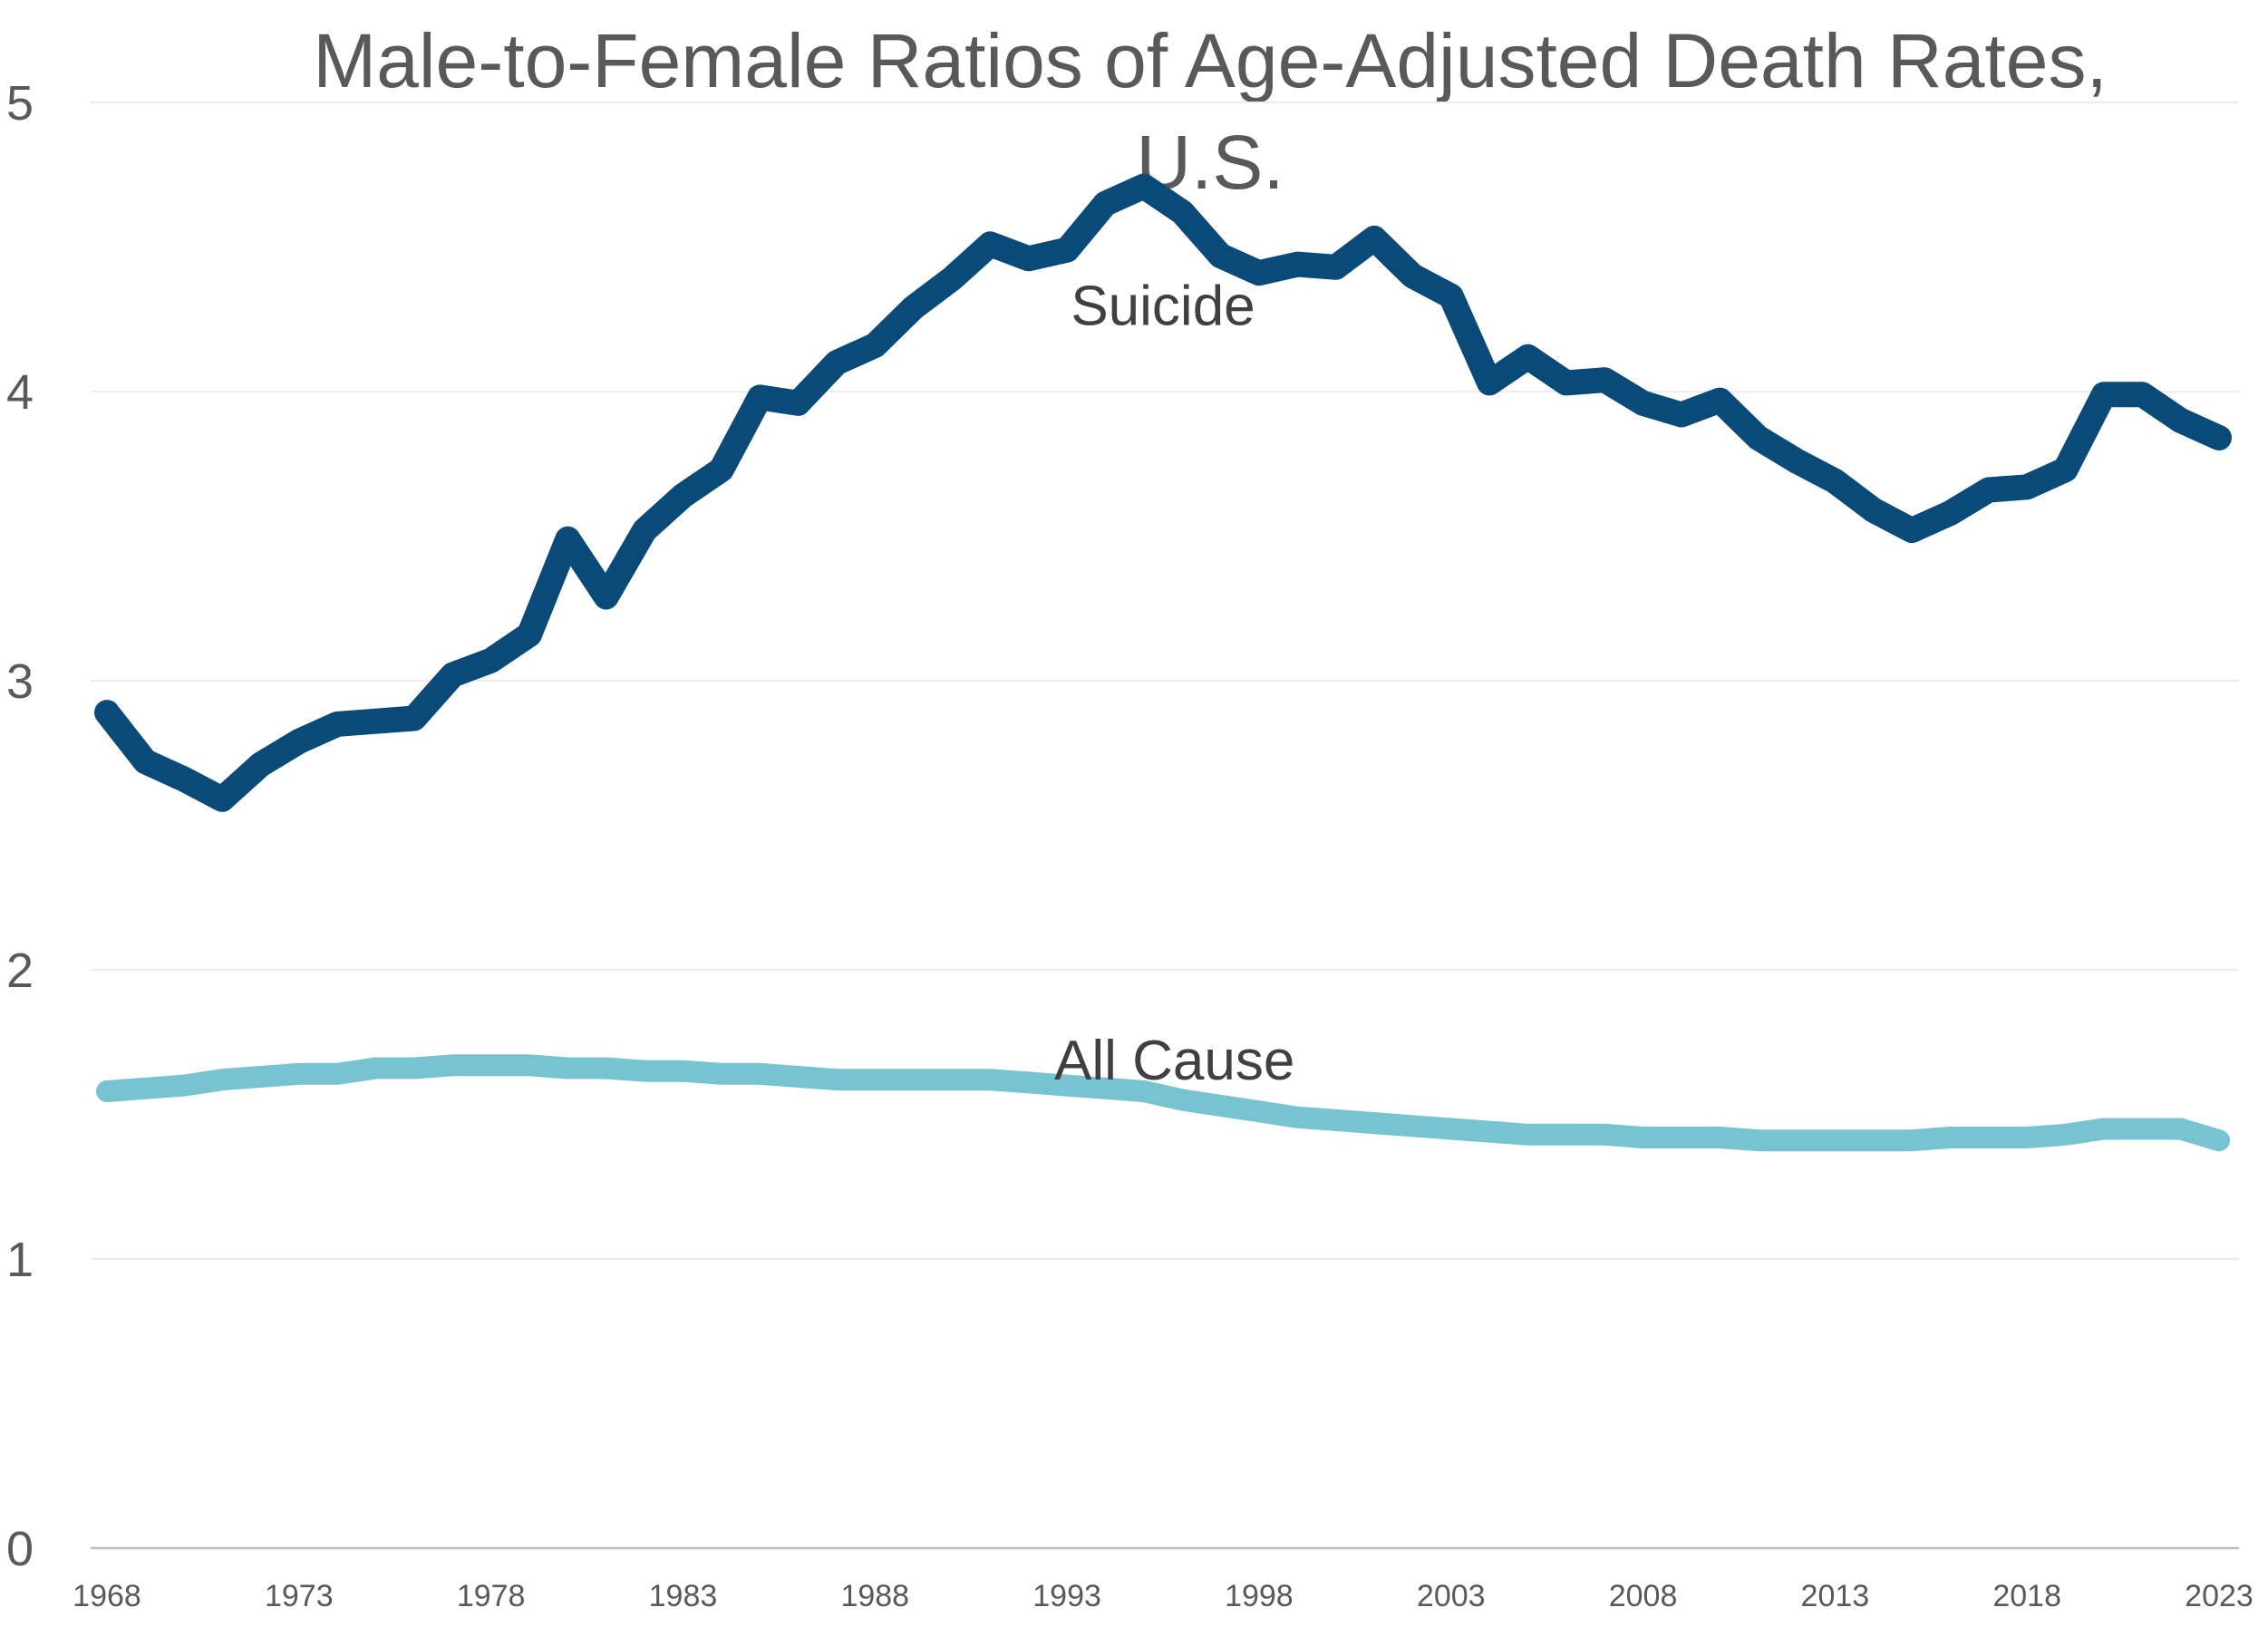  Describe the element at coordinates (1259, 1596) in the screenshot. I see `x-tick-label: 1998` at that location.